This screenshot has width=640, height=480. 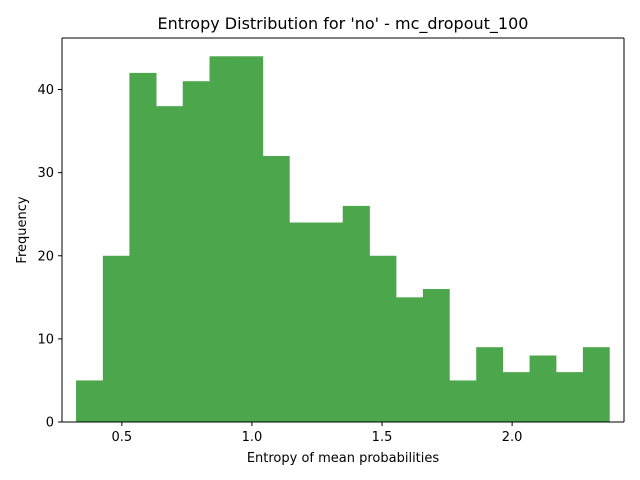 I want to click on x-ticks-group: 0.5 1.0 1.5 2.0, so click(x=316, y=433).